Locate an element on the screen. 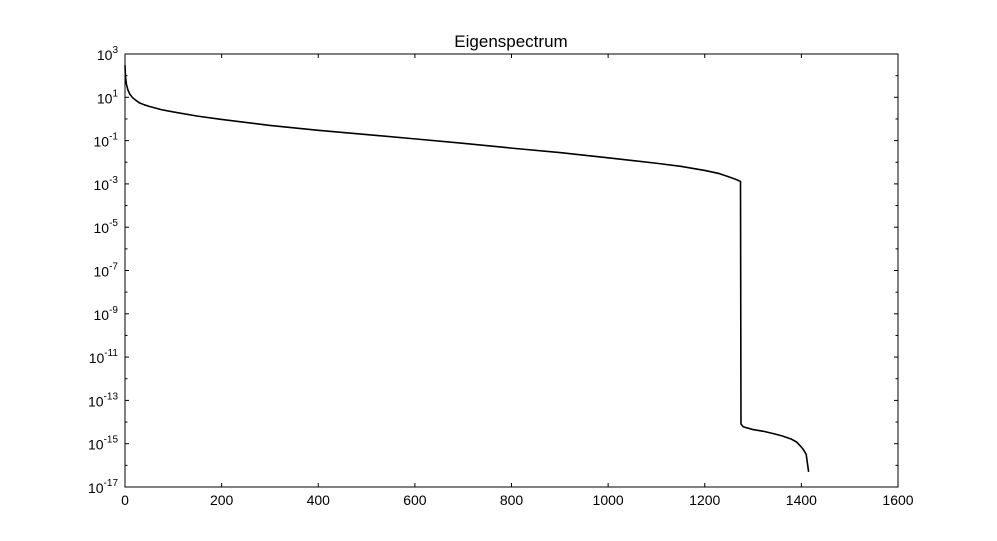  x-tick-label: 1000 is located at coordinates (608, 500).